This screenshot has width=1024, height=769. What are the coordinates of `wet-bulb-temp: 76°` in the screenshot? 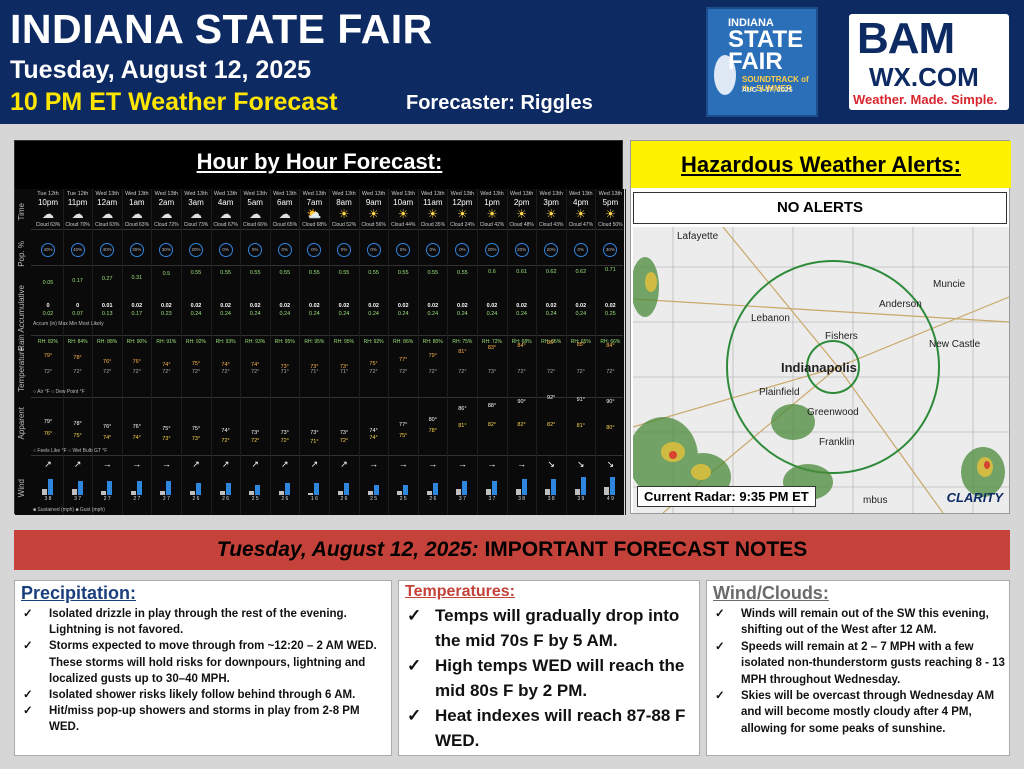 It's located at (48, 434).